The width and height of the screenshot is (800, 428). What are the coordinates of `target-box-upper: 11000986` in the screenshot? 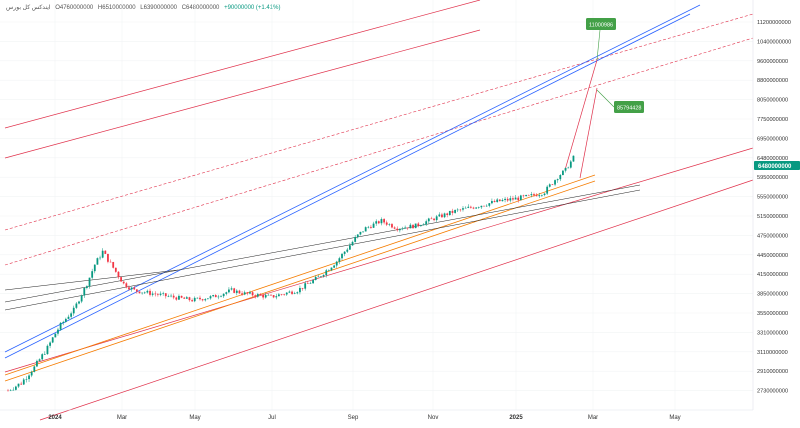 It's located at (601, 24).